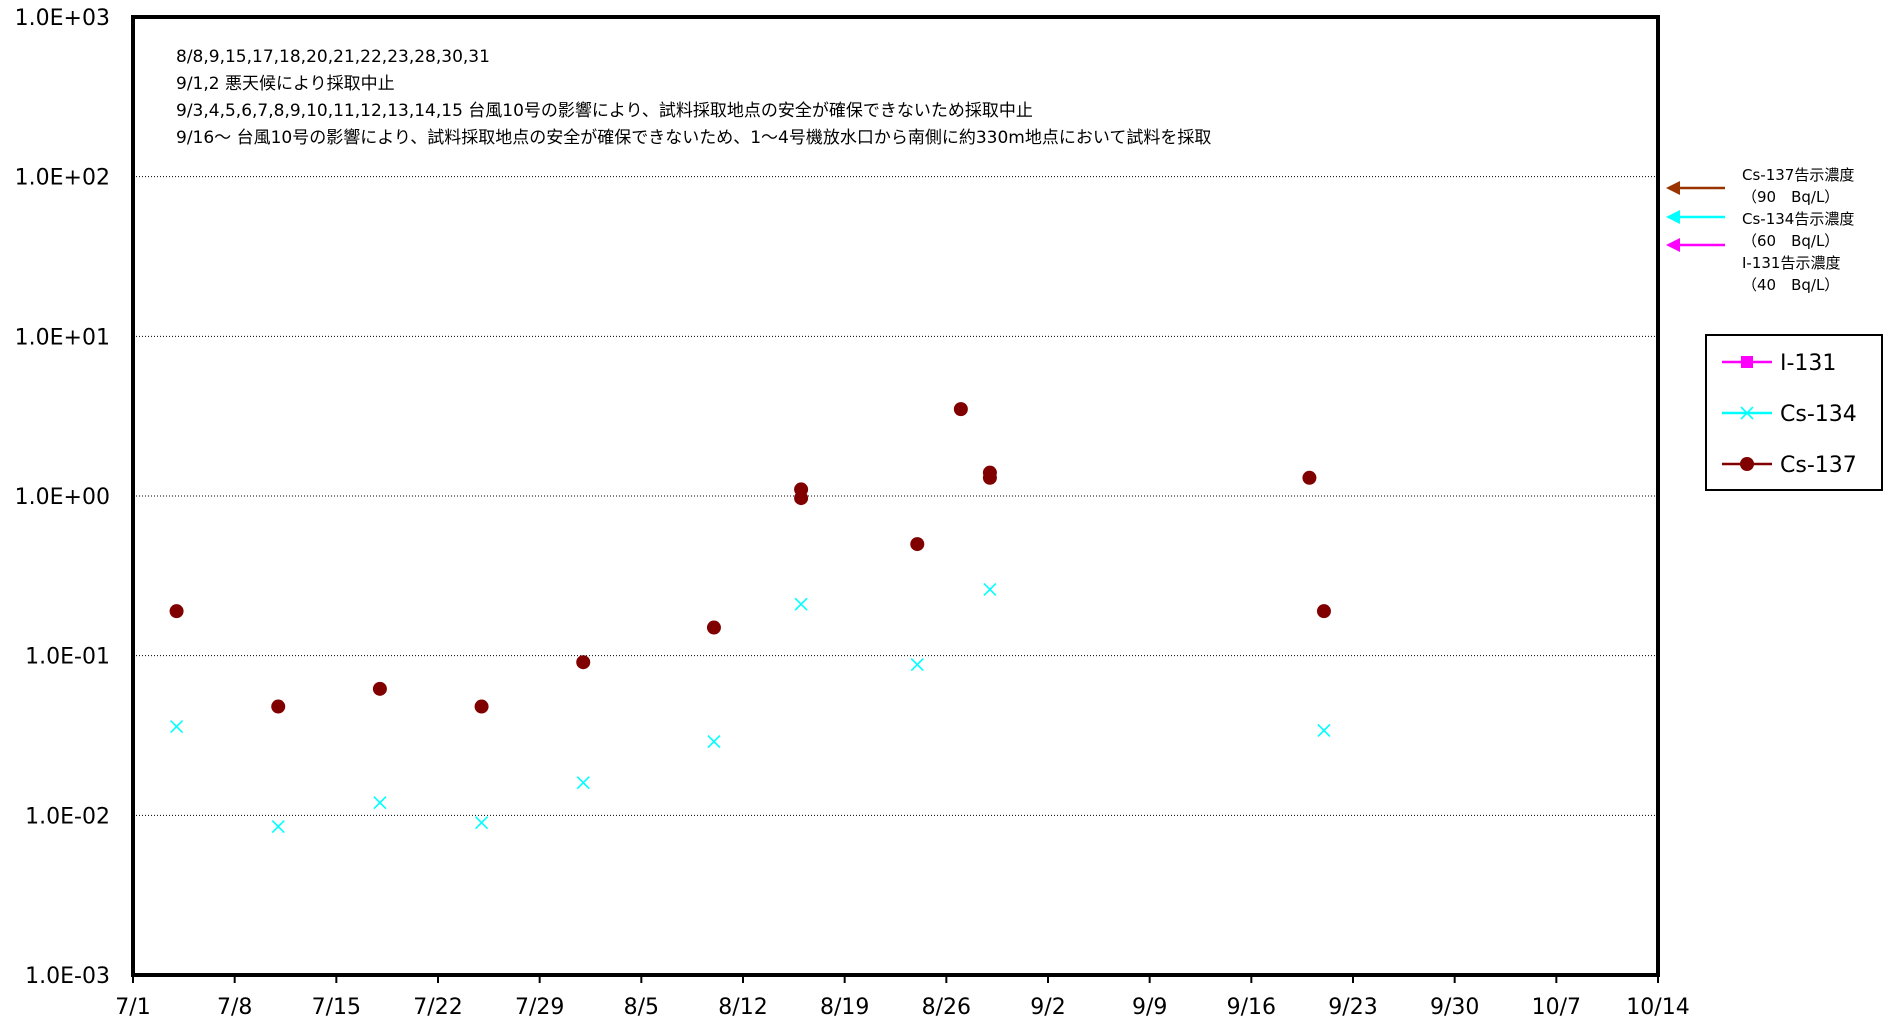 The height and width of the screenshot is (1022, 1888). I want to click on x-tick-label: 7/1, so click(132, 1007).